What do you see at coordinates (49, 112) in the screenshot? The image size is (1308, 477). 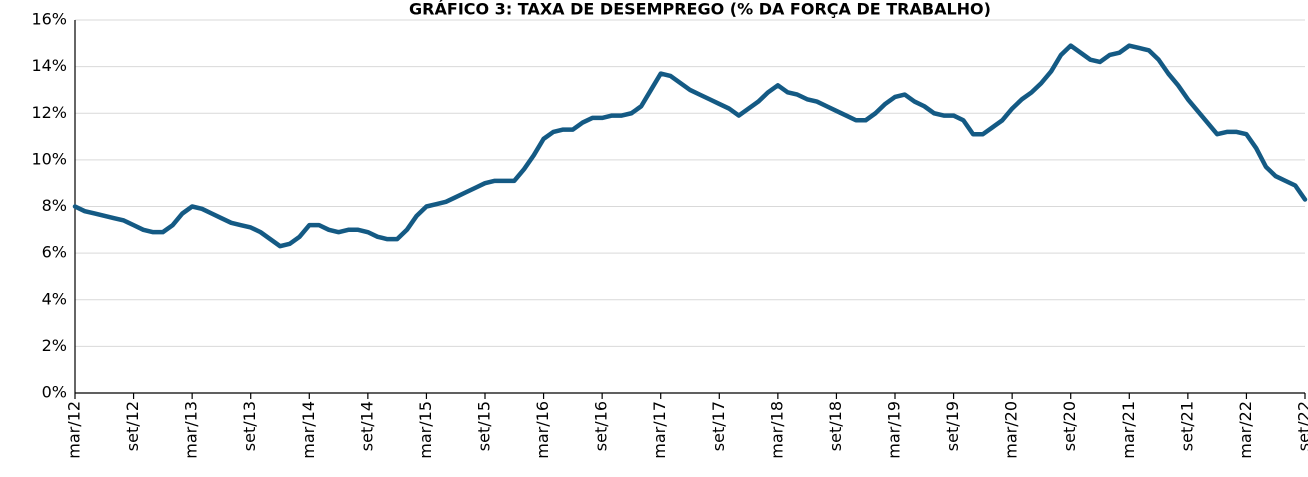 I see `y-tick-label: 12%` at bounding box center [49, 112].